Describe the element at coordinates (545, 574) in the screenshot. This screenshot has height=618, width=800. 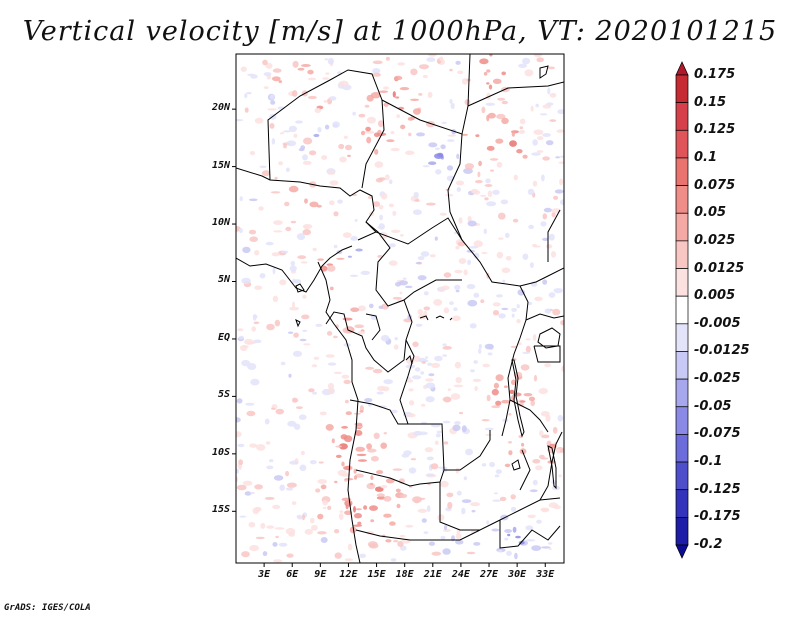
I see `lon-label: 33E` at that location.